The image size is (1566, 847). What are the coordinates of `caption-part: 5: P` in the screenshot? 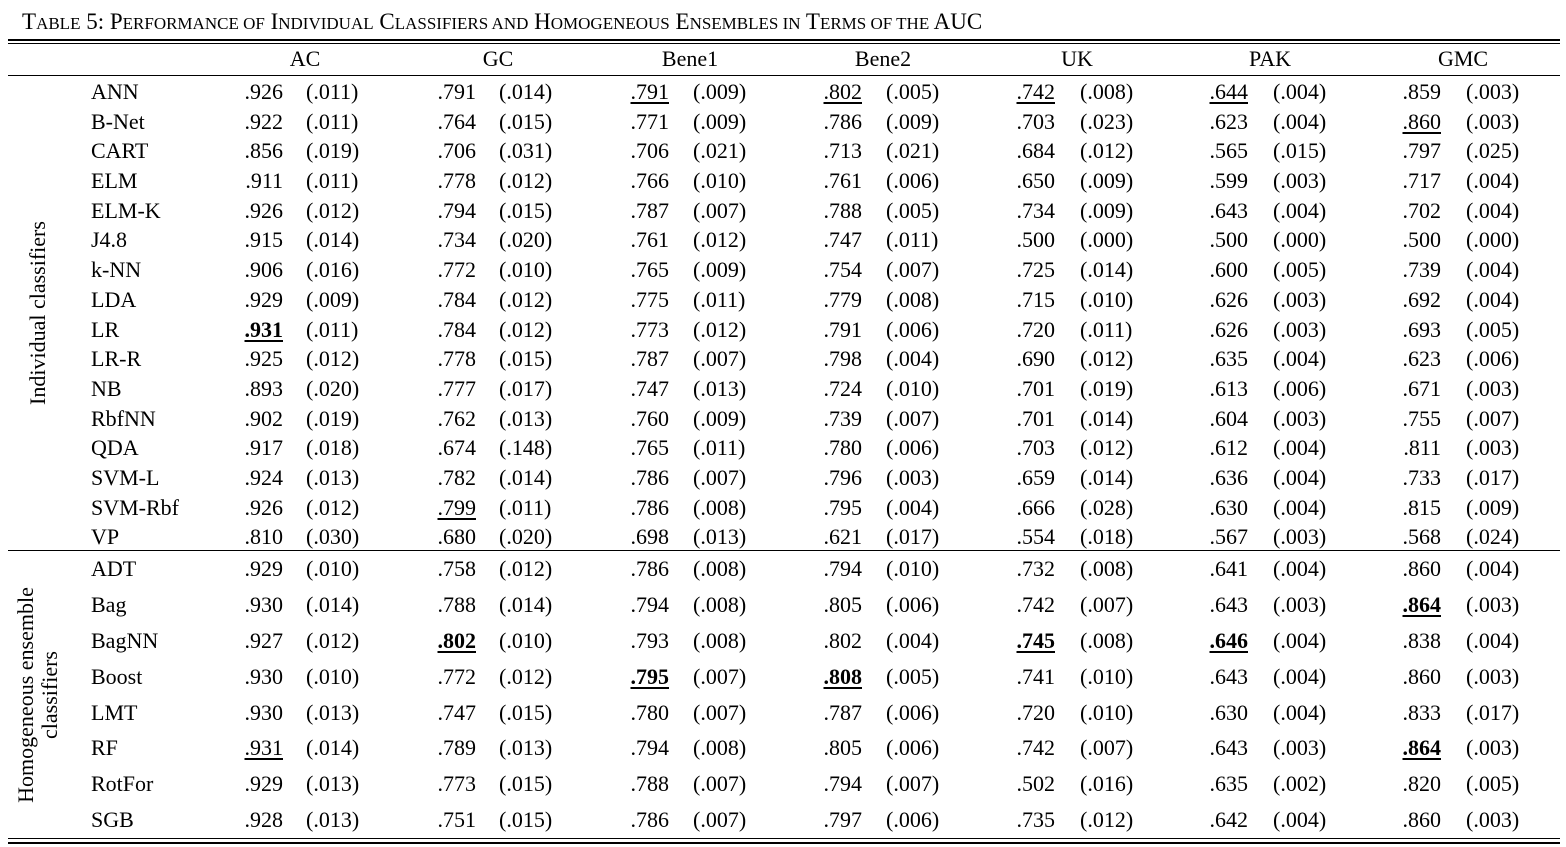 It's located at (101, 21).